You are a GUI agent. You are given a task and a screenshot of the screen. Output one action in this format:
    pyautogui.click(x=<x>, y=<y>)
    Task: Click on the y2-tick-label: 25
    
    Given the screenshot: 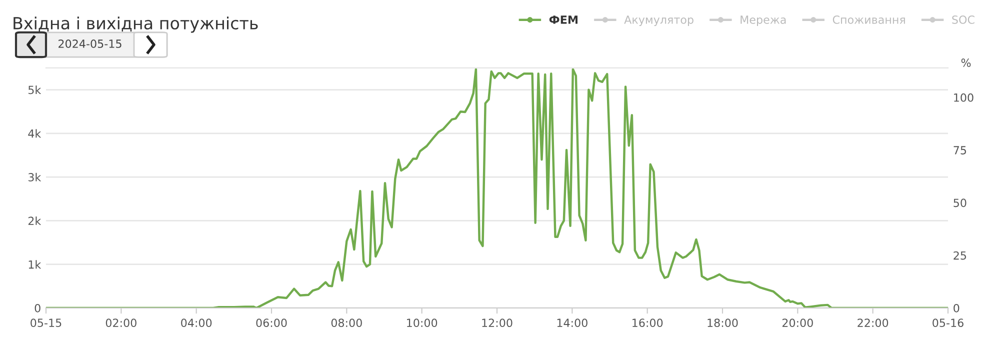 What is the action you would take?
    pyautogui.click(x=960, y=255)
    